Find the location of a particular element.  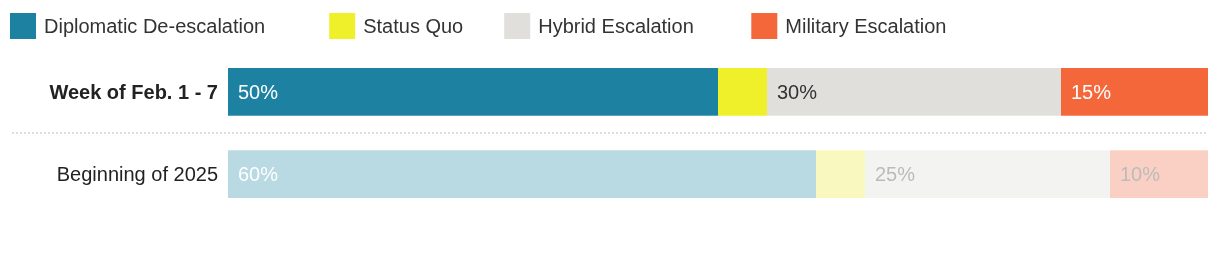

data-label: 60% is located at coordinates (258, 174).